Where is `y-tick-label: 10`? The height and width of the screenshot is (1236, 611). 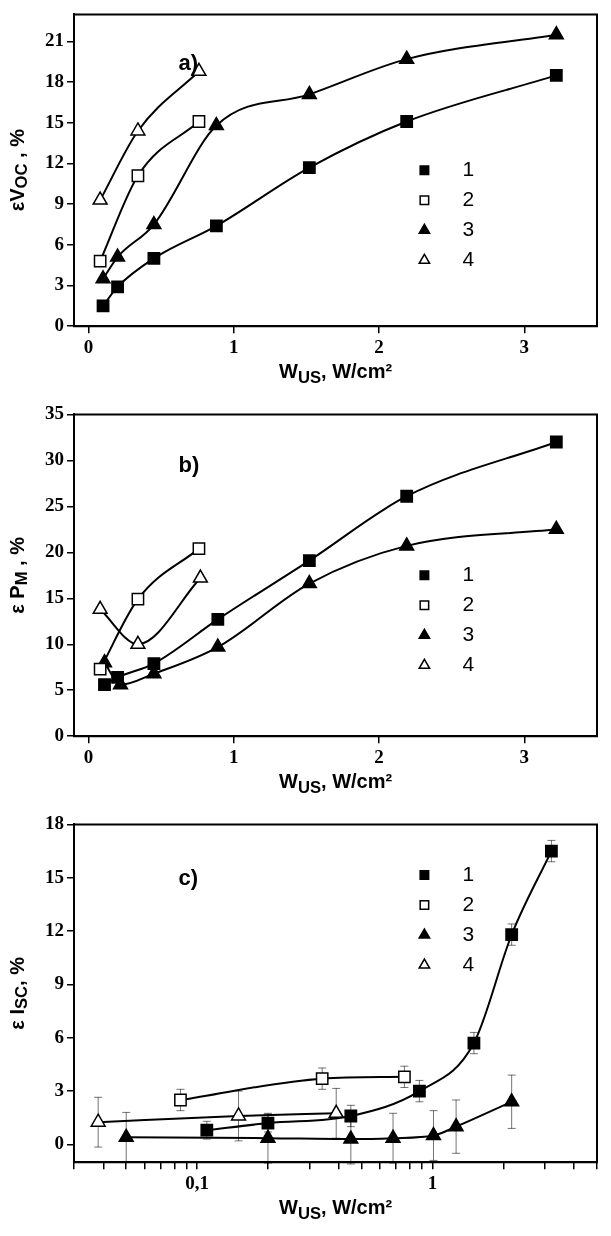 y-tick-label: 10 is located at coordinates (54, 643).